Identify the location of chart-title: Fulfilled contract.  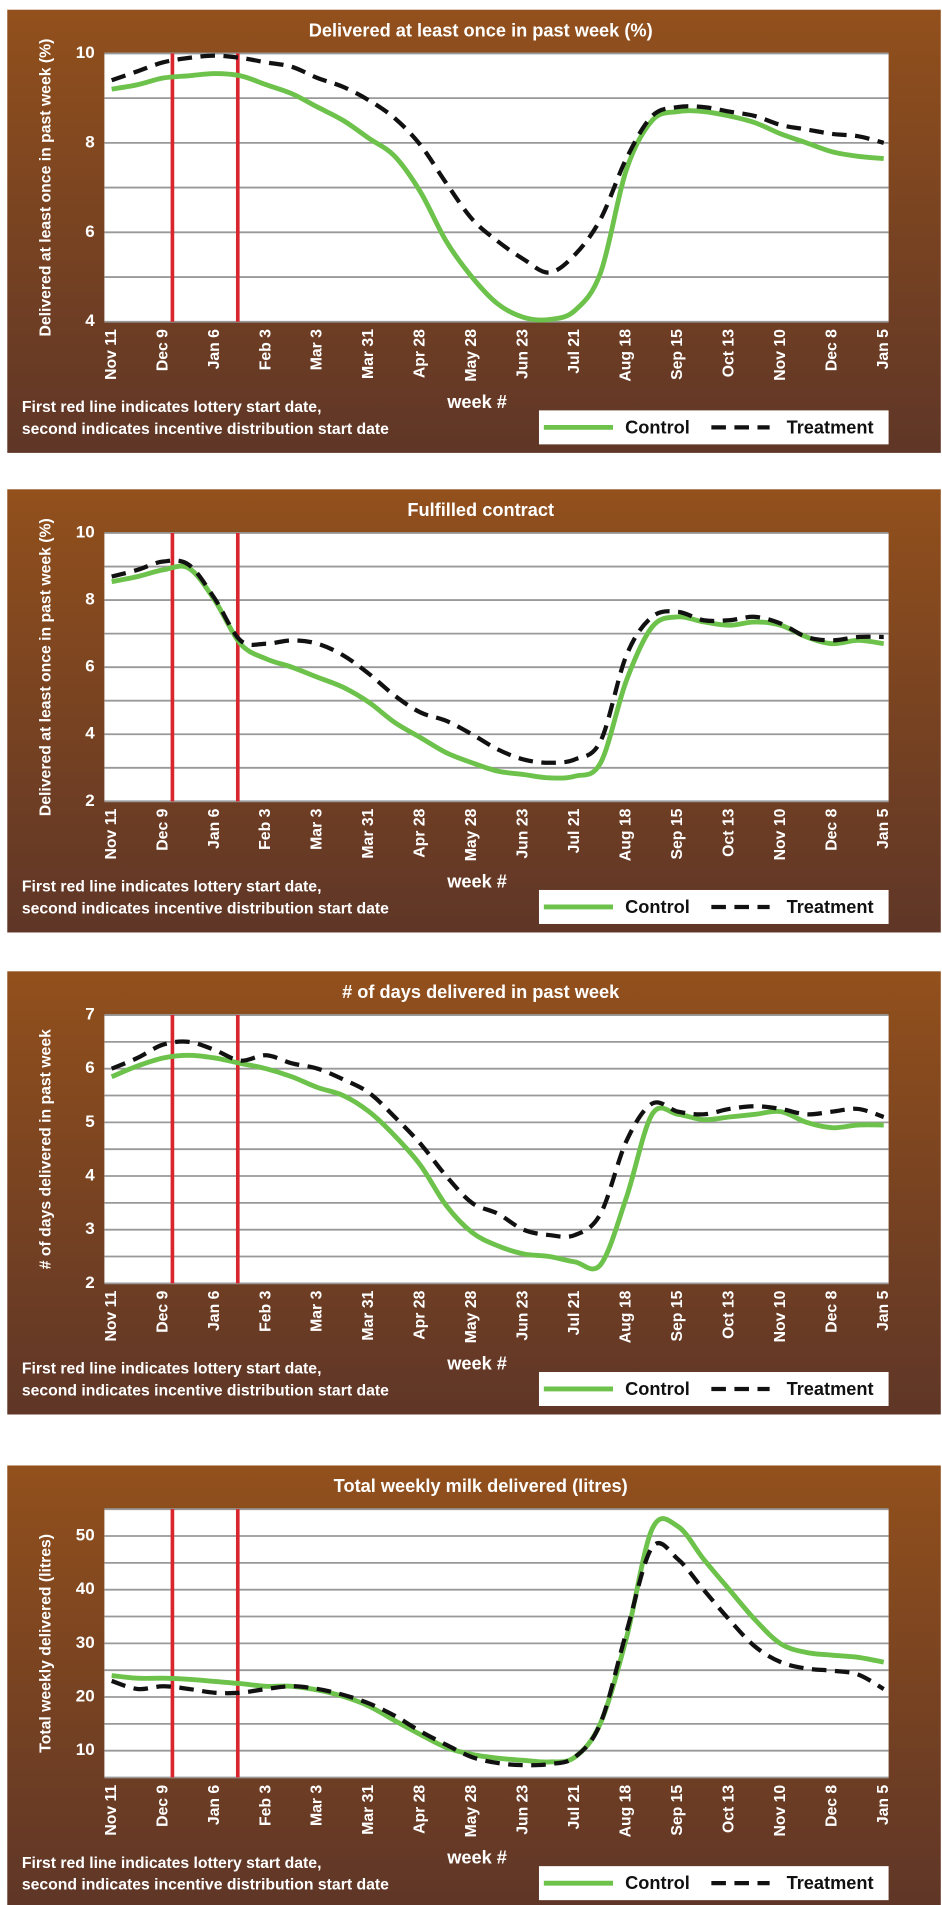
(480, 510).